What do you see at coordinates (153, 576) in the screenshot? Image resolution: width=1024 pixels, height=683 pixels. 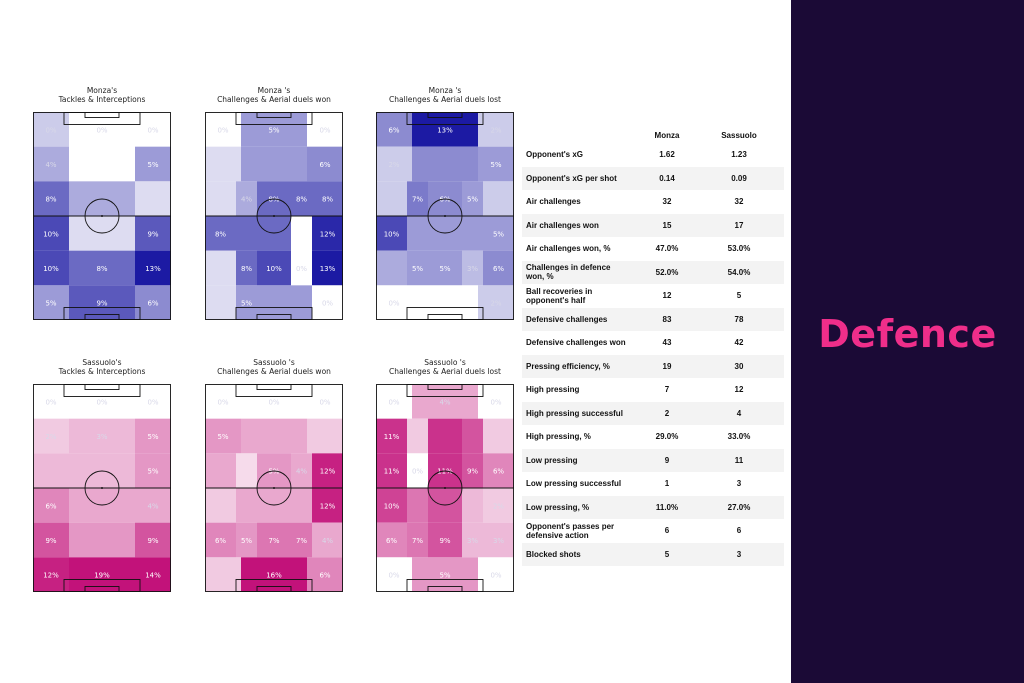 I see `cell-value-label: 14%` at bounding box center [153, 576].